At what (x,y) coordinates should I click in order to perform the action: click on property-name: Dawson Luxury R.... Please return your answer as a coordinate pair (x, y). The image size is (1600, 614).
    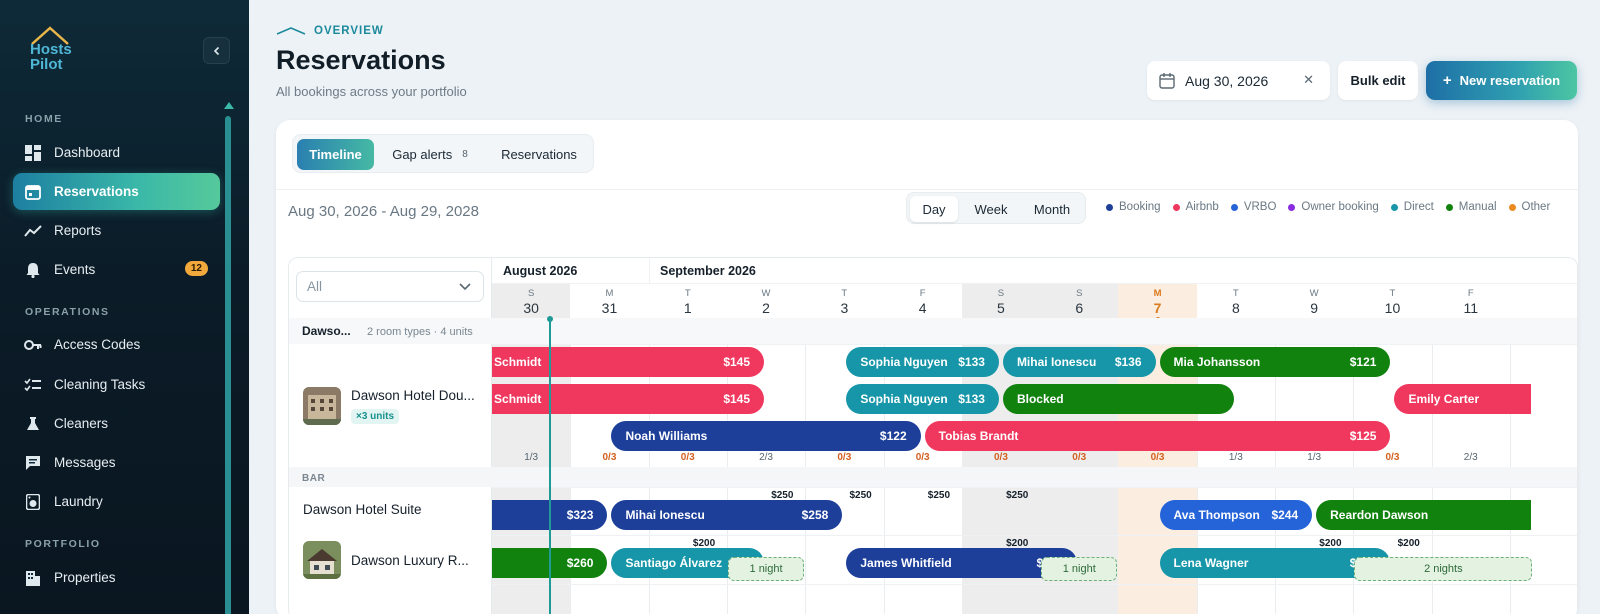
    Looking at the image, I should click on (410, 560).